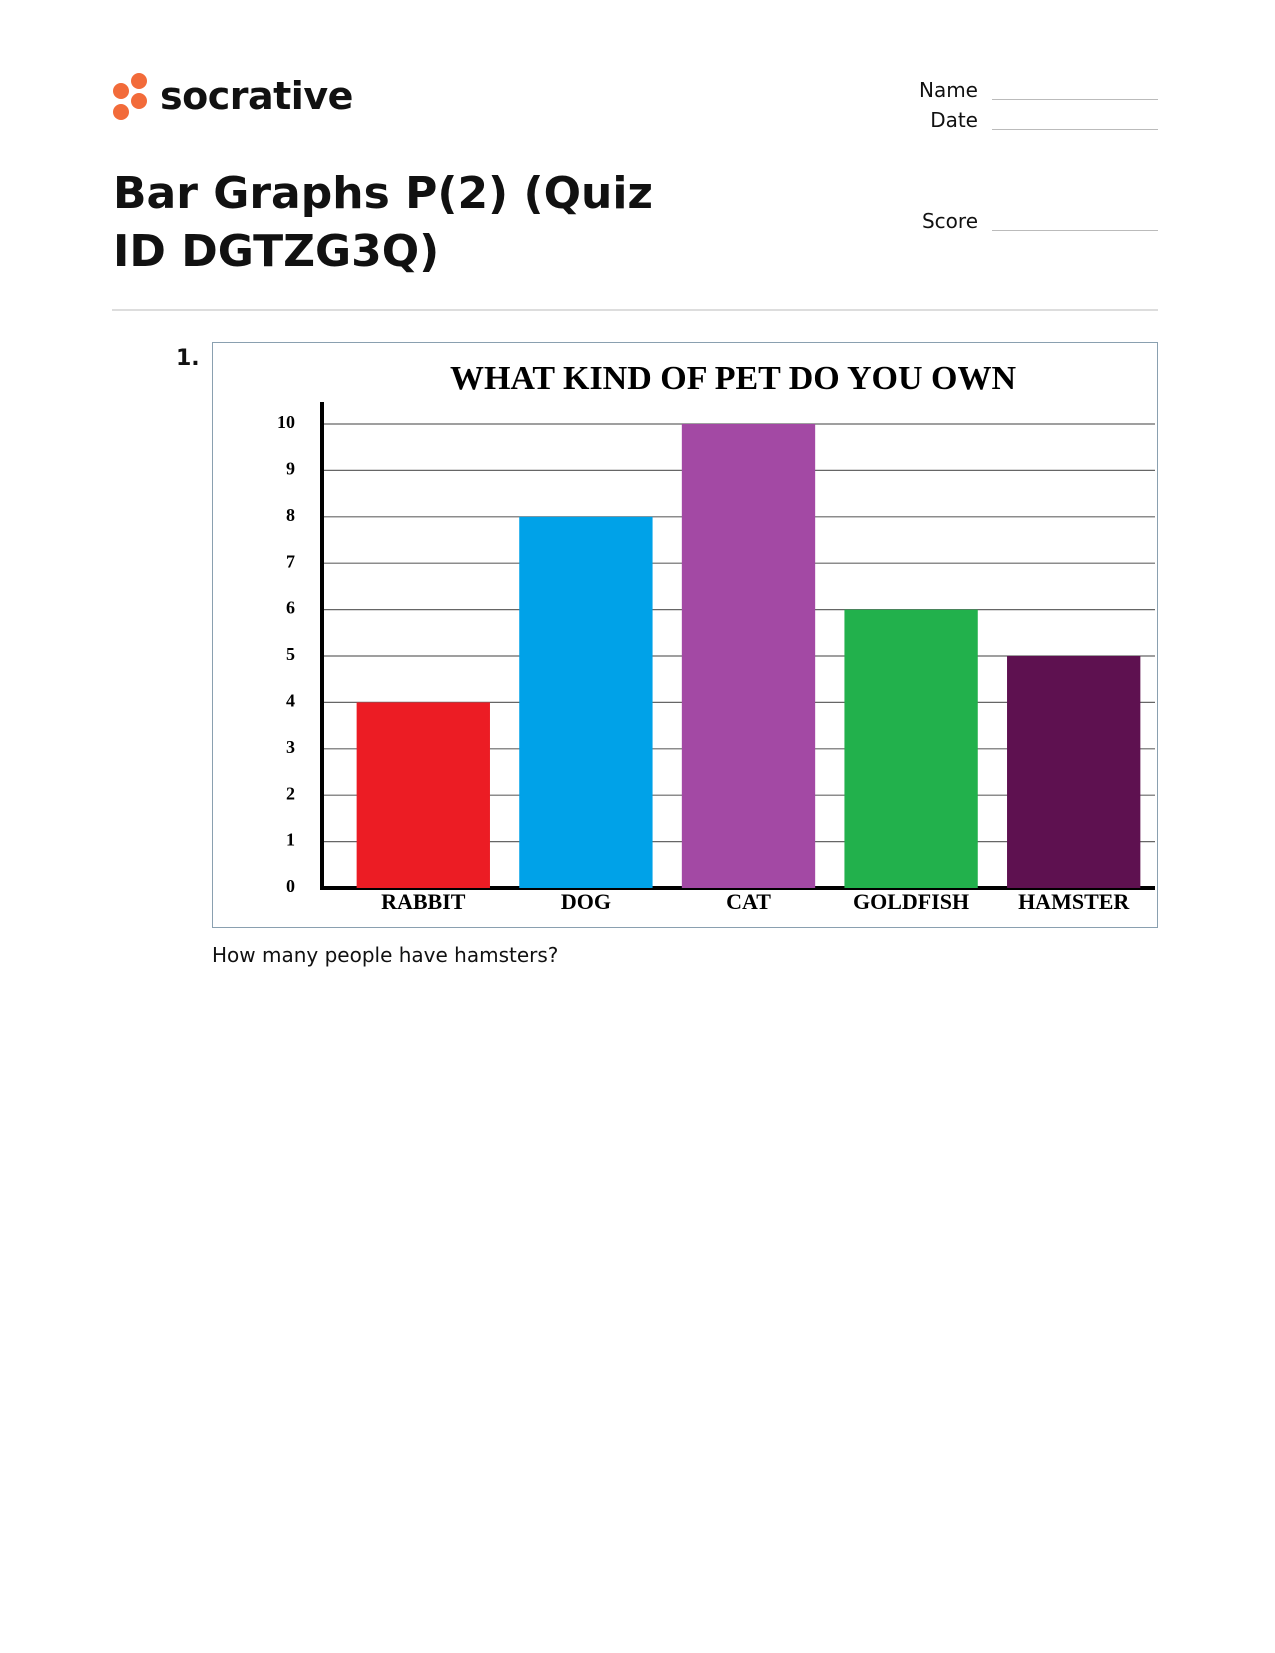 Image resolution: width=1275 pixels, height=1653 pixels. What do you see at coordinates (130, 96) in the screenshot?
I see `logo` at bounding box center [130, 96].